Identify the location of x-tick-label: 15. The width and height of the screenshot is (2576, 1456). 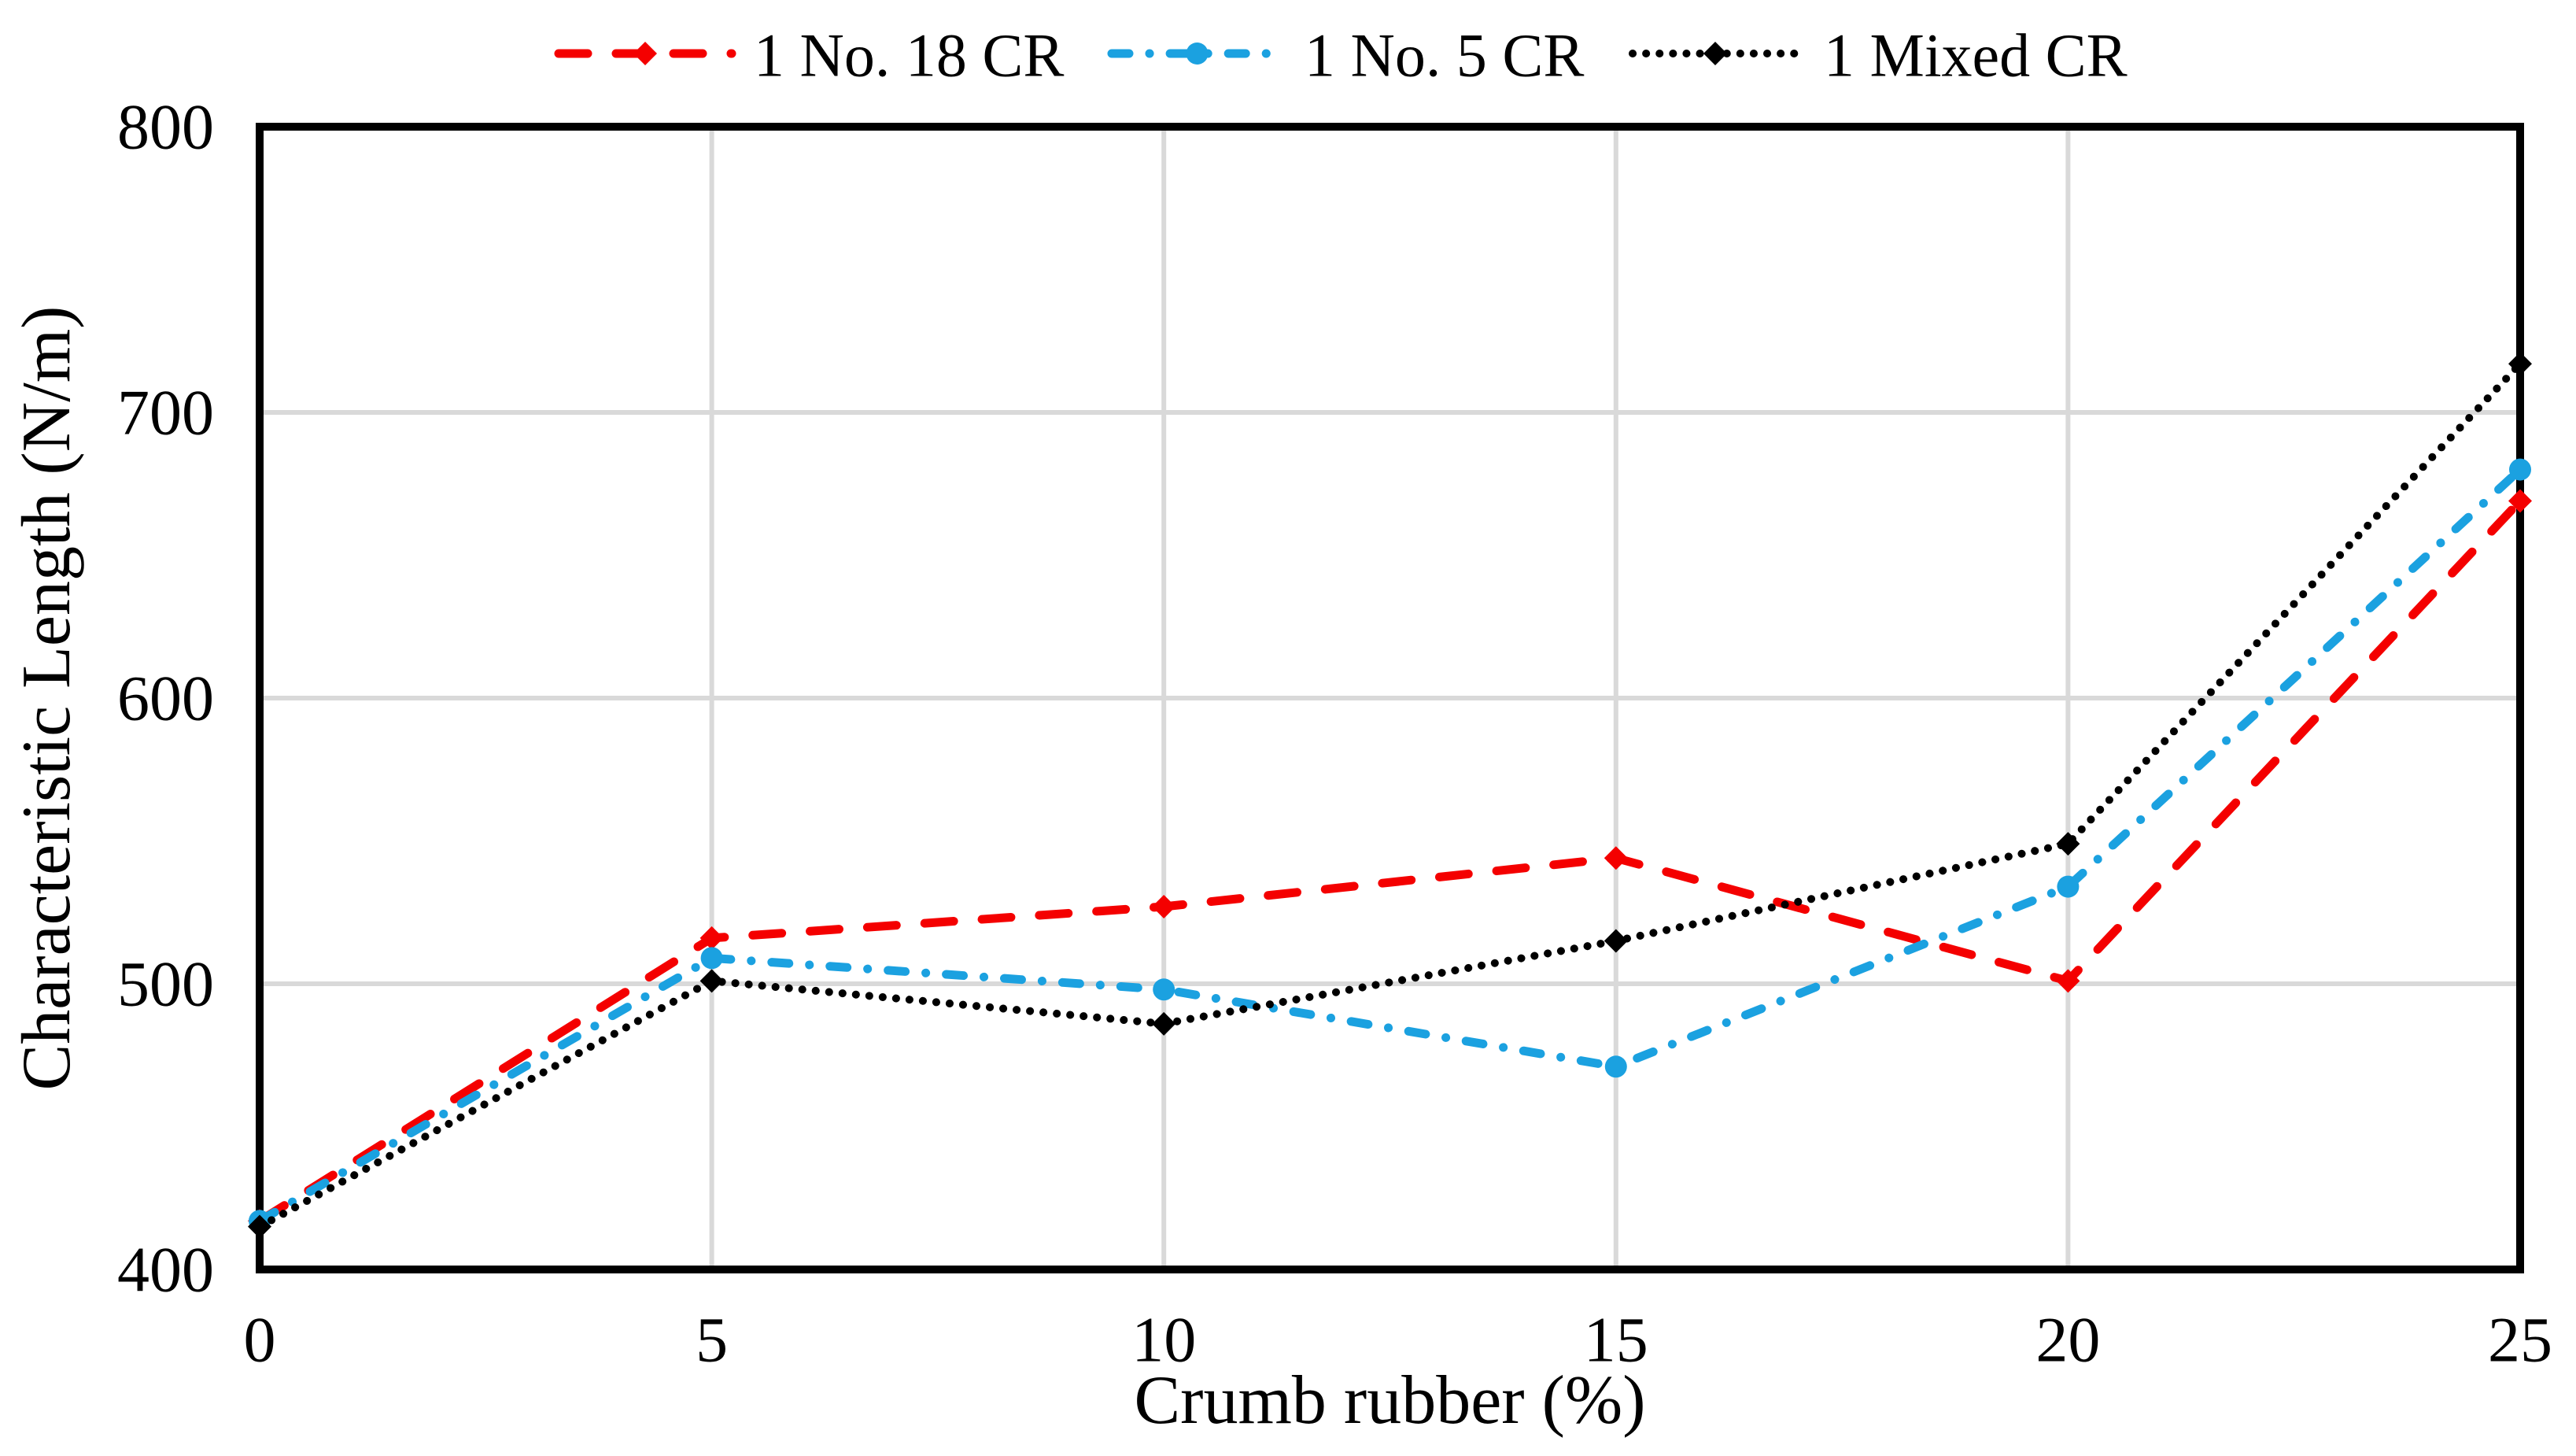
(1616, 1340).